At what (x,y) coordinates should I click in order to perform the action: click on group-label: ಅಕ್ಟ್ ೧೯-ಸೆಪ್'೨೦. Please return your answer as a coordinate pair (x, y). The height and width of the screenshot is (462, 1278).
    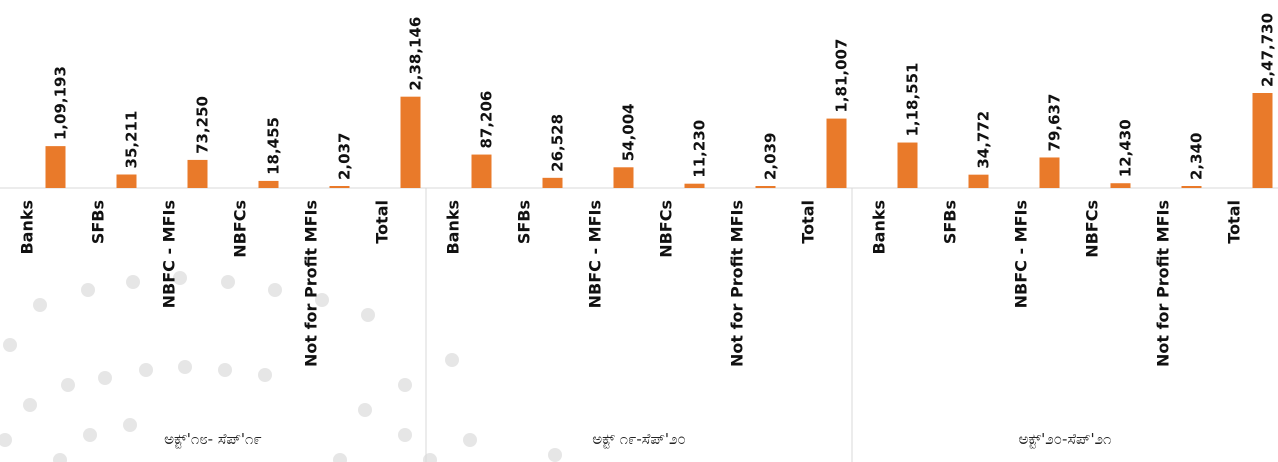
    Looking at the image, I should click on (639, 439).